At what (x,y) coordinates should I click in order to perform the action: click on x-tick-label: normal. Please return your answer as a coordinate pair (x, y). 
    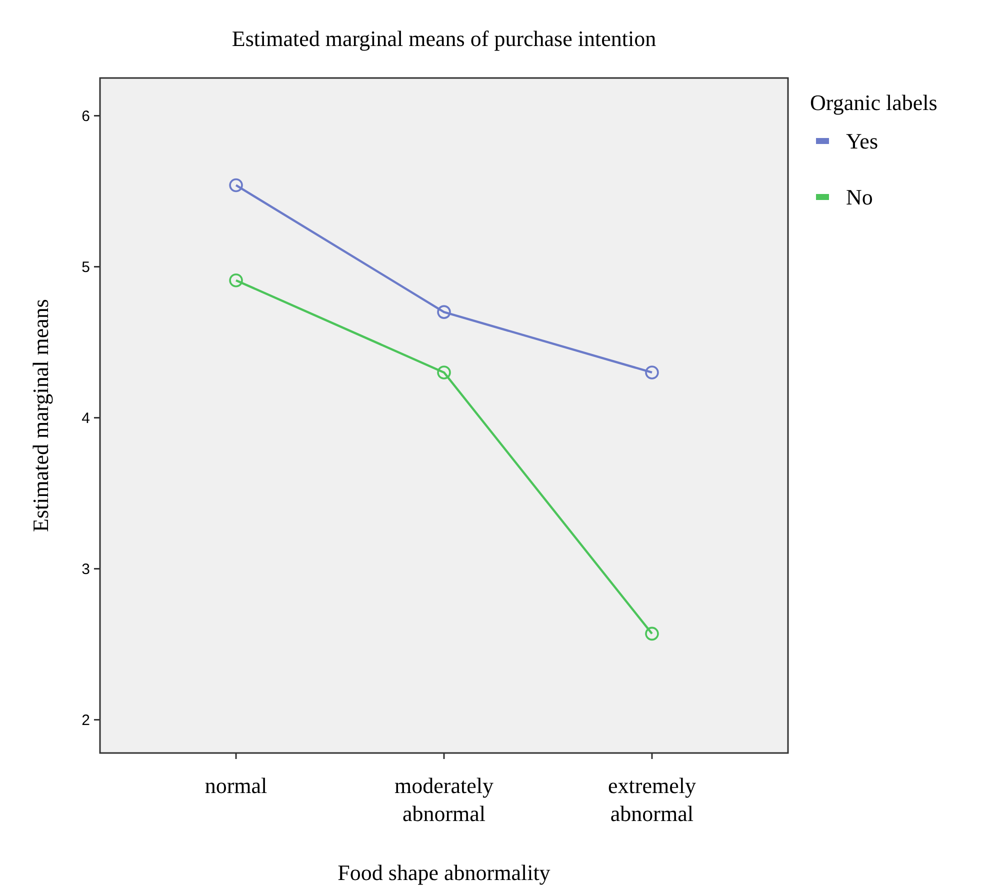
    Looking at the image, I should click on (236, 785).